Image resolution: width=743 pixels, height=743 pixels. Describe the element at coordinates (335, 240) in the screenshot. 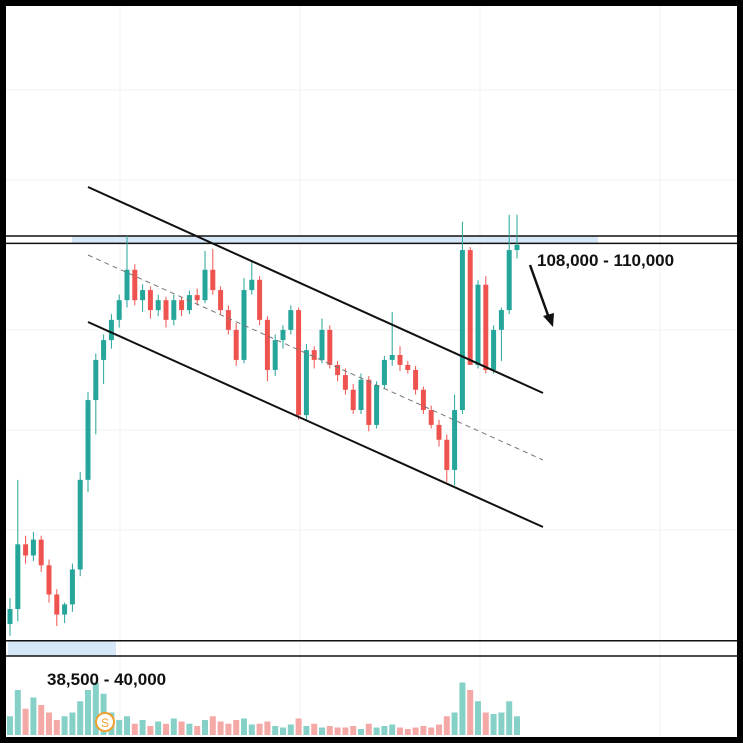

I see `zone` at that location.